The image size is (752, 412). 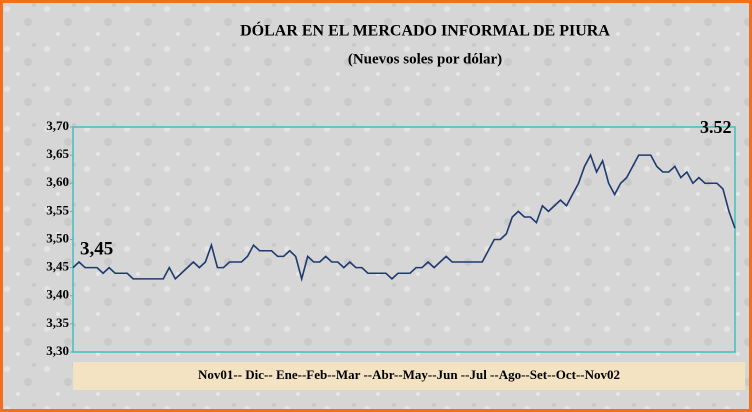 What do you see at coordinates (716, 127) in the screenshot?
I see `annotation: 3.52` at bounding box center [716, 127].